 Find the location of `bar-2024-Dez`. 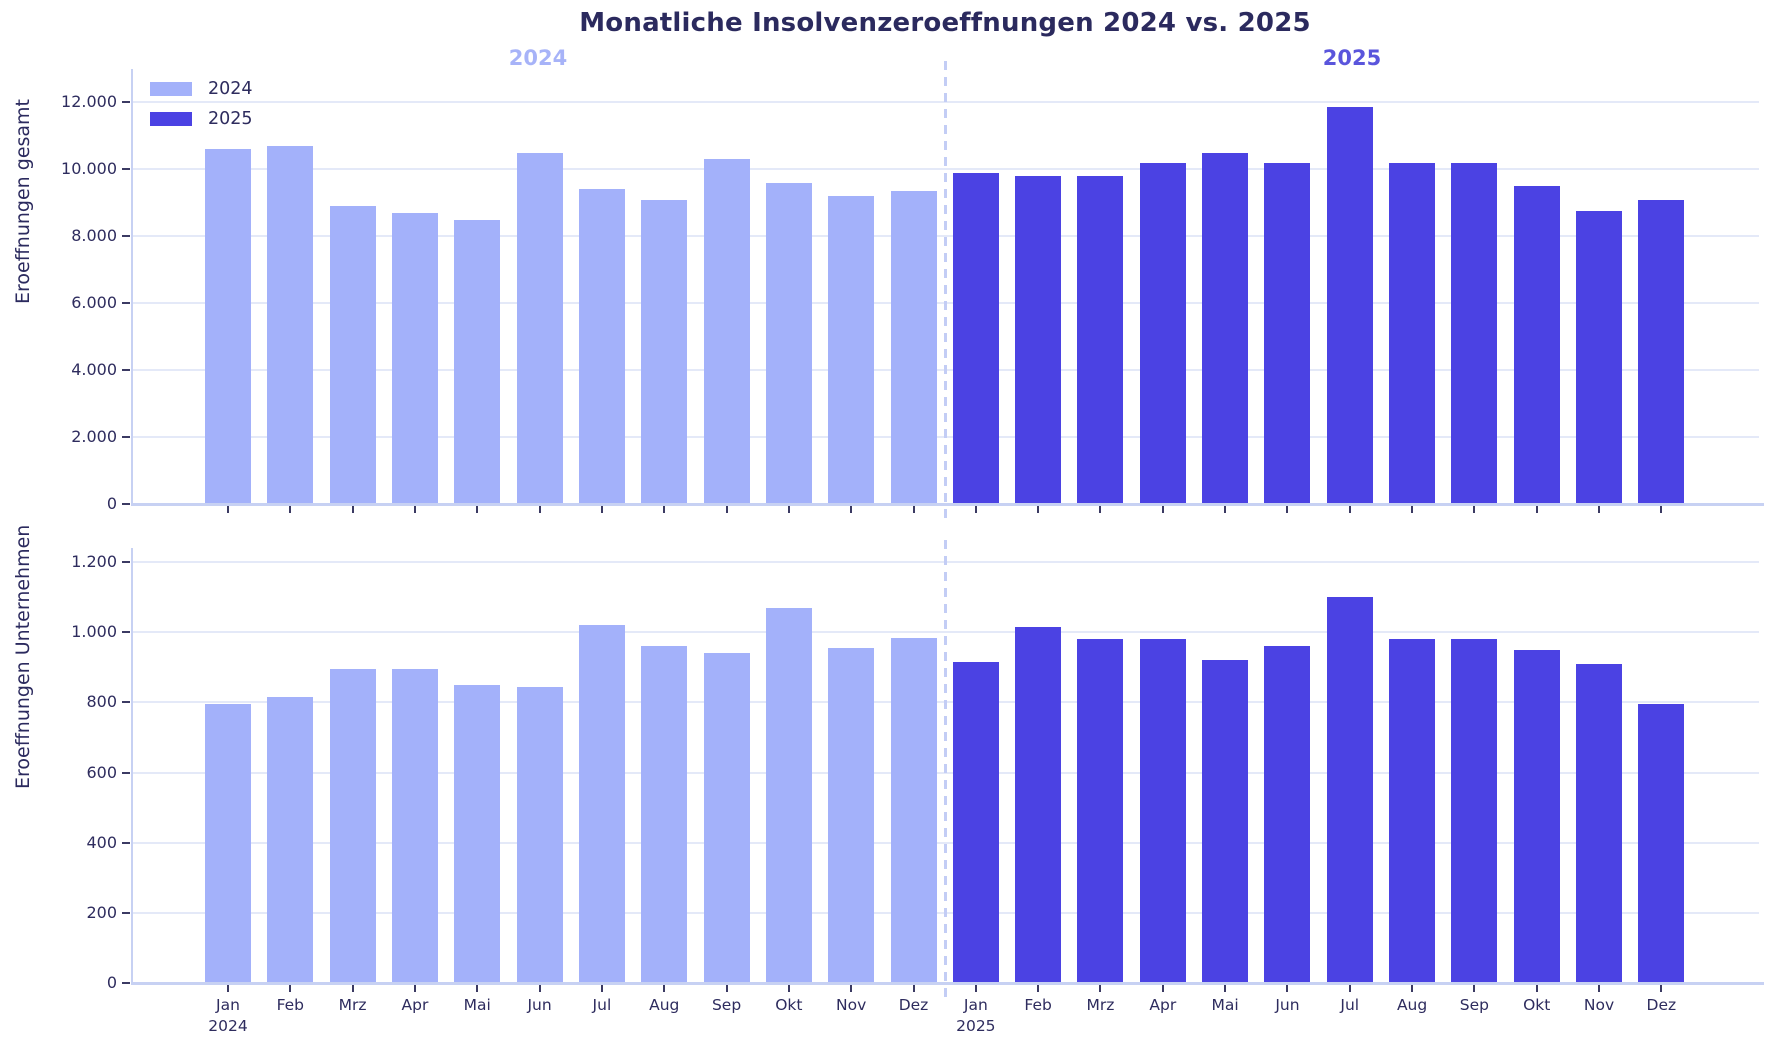

bar-2024-Dez is located at coordinates (913, 347).